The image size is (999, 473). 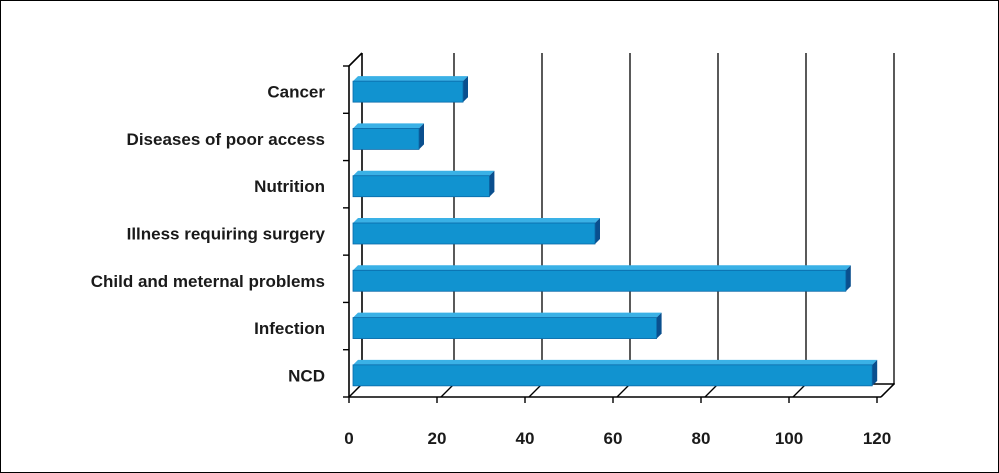 I want to click on category-label: Infection, so click(x=289, y=328).